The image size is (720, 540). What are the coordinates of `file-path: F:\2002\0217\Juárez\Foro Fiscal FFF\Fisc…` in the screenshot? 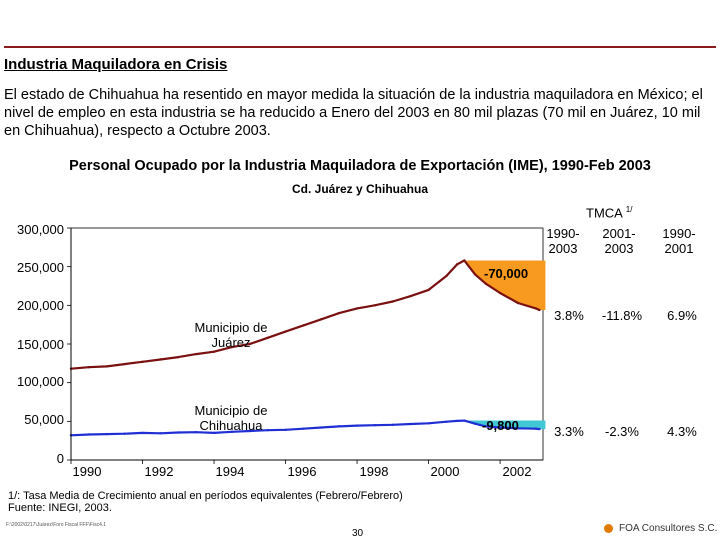 It's located at (56, 525).